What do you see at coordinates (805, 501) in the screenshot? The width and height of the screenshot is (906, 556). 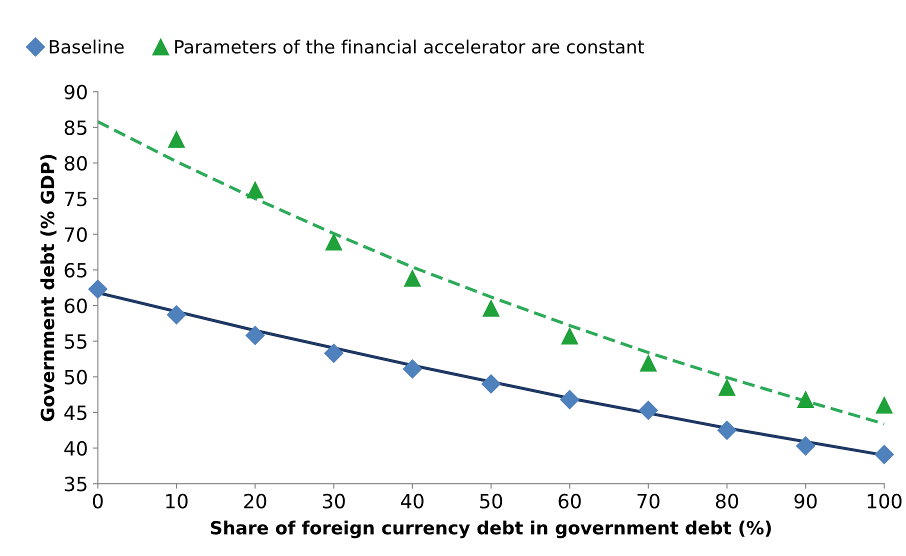 I see `x-tick-label: 90` at bounding box center [805, 501].